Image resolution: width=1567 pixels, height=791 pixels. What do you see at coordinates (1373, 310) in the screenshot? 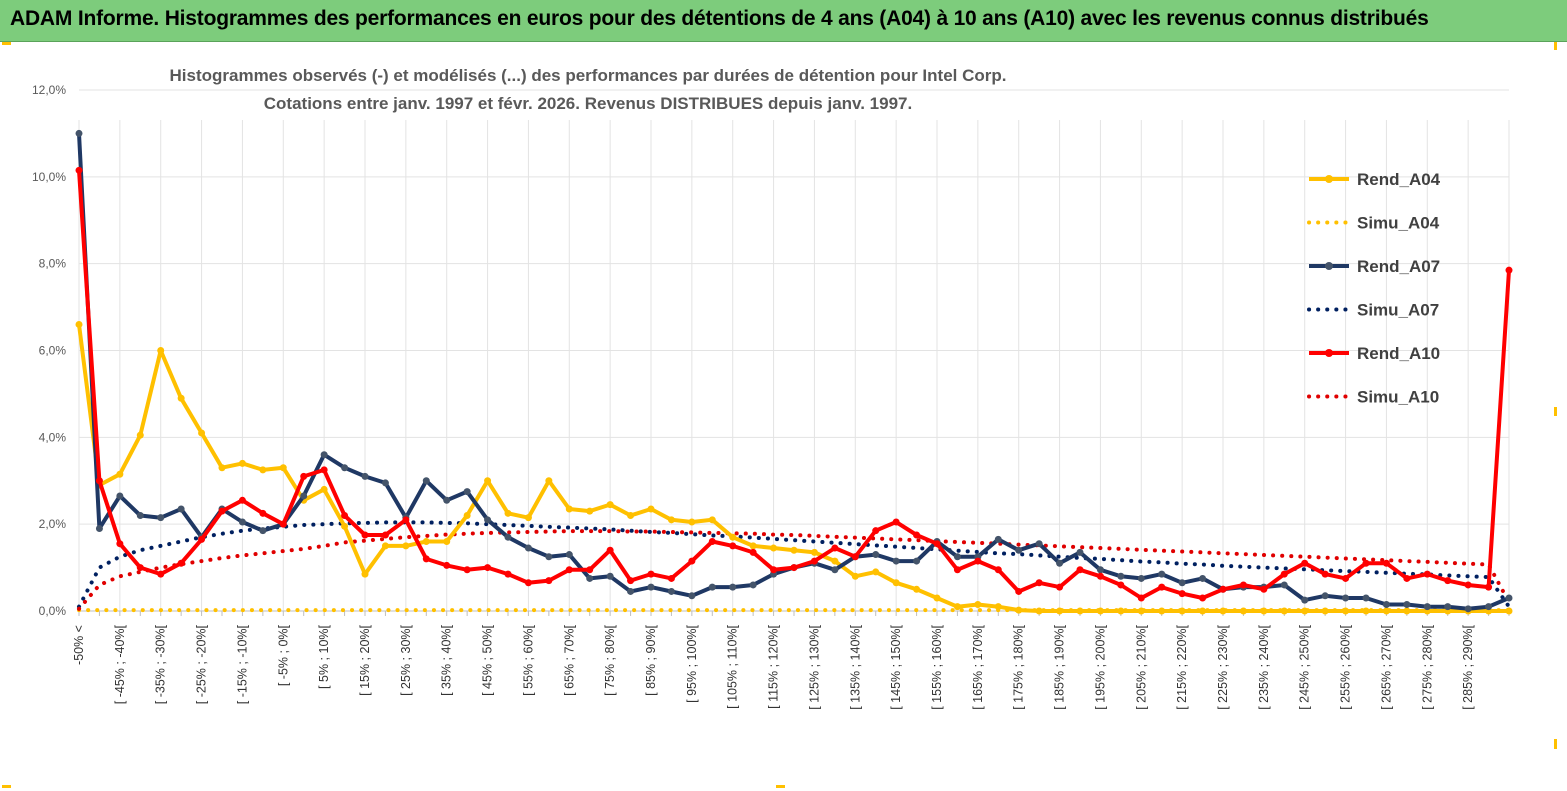
I see `legend-entry: Simu_A07` at bounding box center [1373, 310].